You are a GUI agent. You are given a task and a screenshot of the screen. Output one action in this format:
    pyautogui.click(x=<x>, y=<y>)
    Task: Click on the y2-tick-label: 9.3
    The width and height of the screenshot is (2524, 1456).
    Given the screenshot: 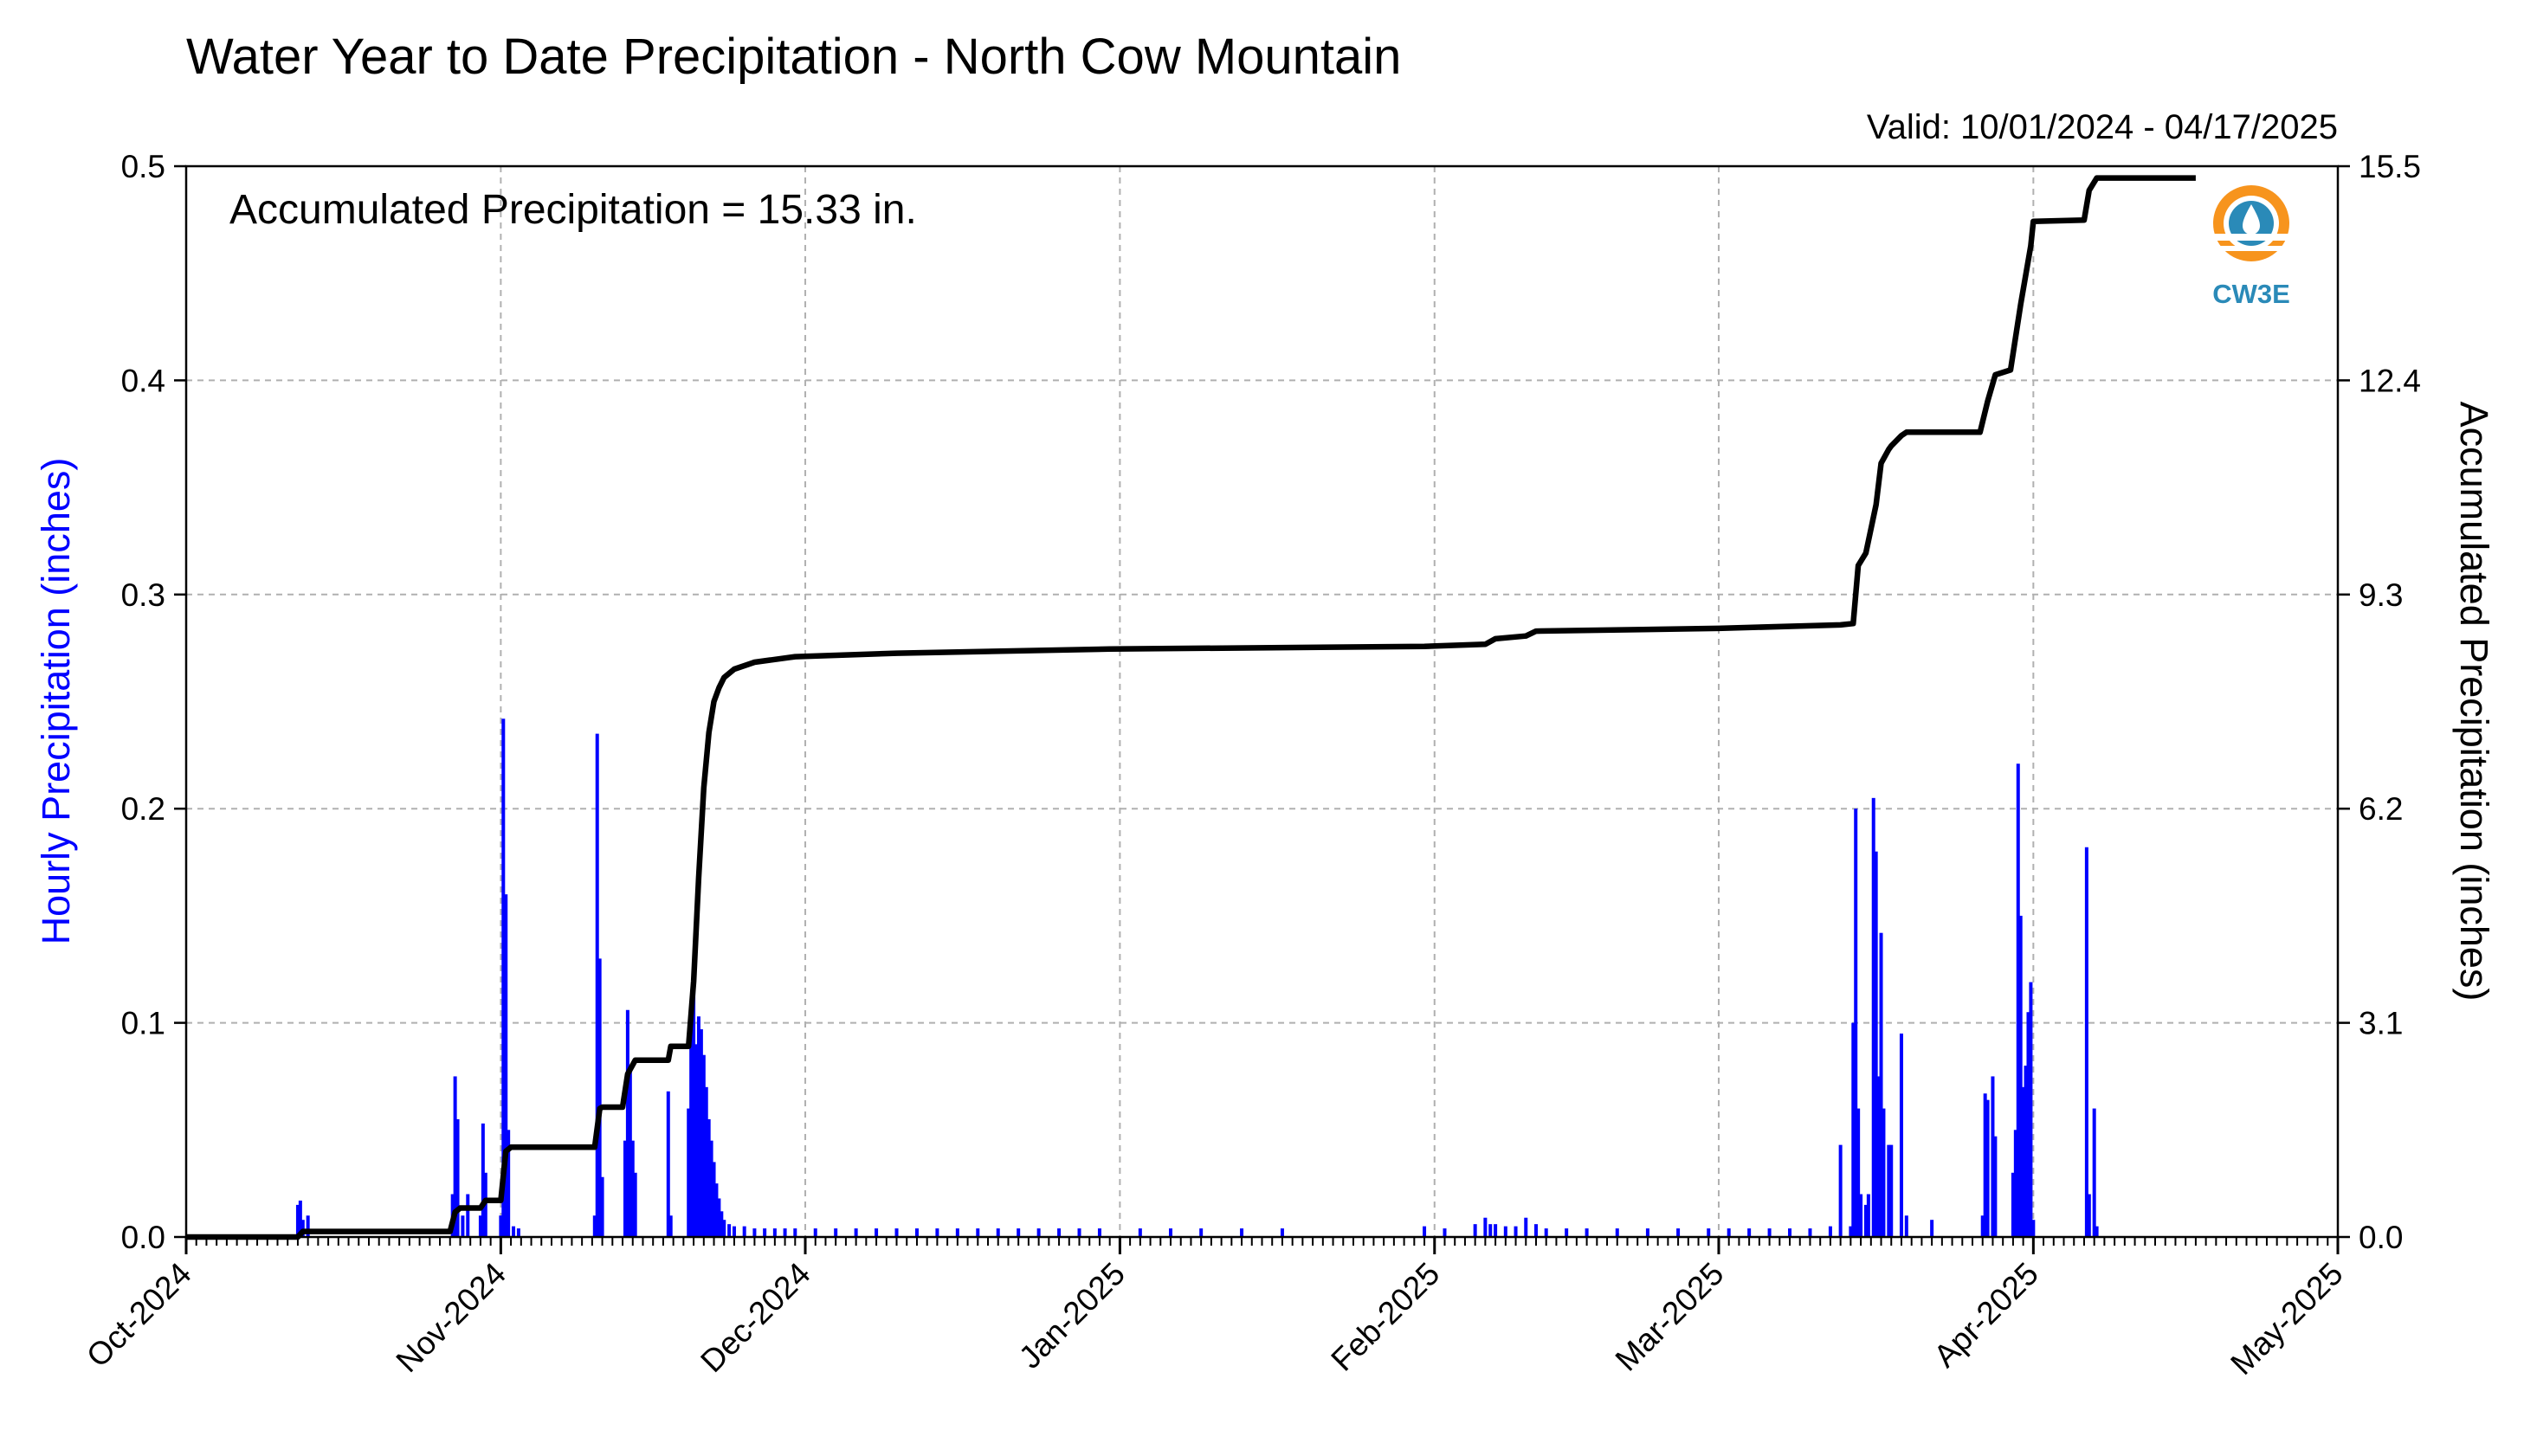 What is the action you would take?
    pyautogui.click(x=2381, y=595)
    